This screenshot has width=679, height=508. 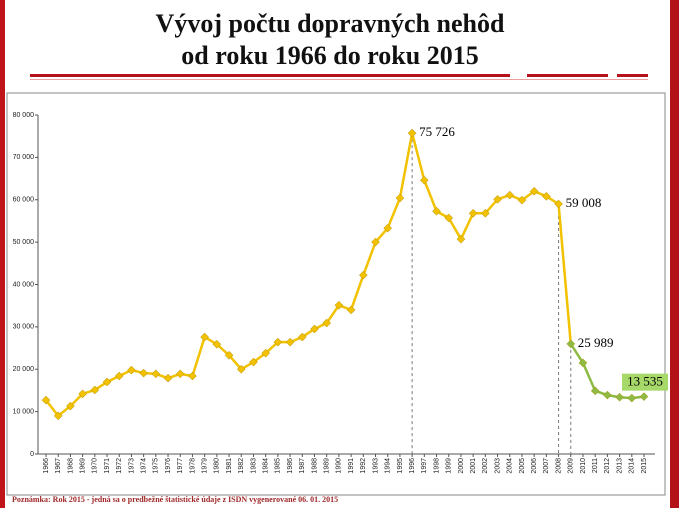 I want to click on x-tick-label: 1970, so click(x=95, y=466).